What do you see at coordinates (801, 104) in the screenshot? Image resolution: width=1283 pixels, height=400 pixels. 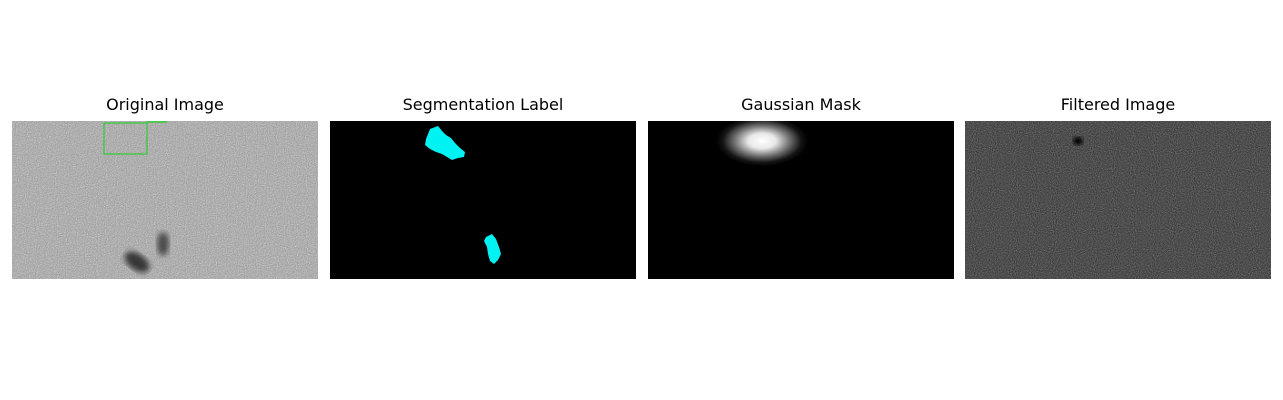 I see `panel-title-gaussian: Gaussian Mask` at bounding box center [801, 104].